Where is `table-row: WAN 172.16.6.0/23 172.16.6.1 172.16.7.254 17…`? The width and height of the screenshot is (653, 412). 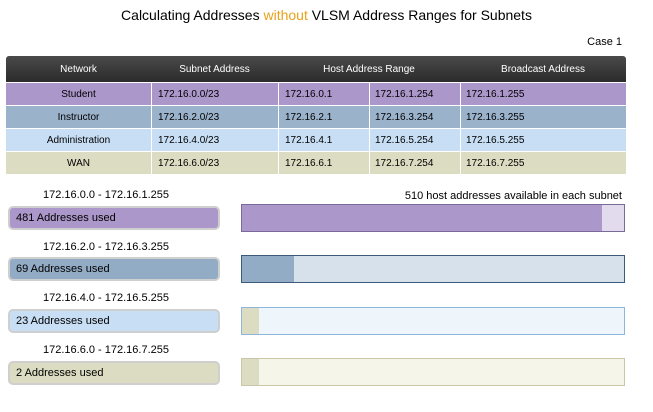 table-row: WAN 172.16.6.0/23 172.16.6.1 172.16.7.254 17… is located at coordinates (316, 162).